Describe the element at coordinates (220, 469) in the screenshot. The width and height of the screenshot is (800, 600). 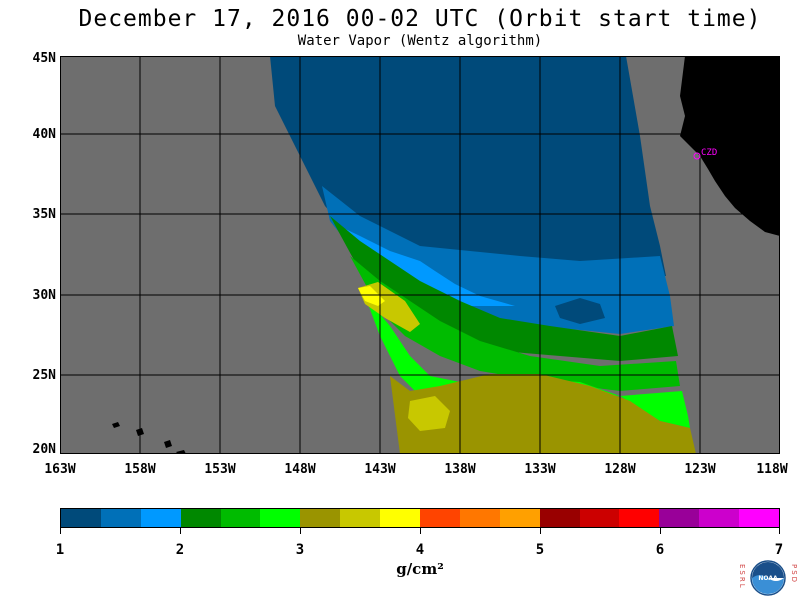
I see `lon-label-153w: 153W` at that location.